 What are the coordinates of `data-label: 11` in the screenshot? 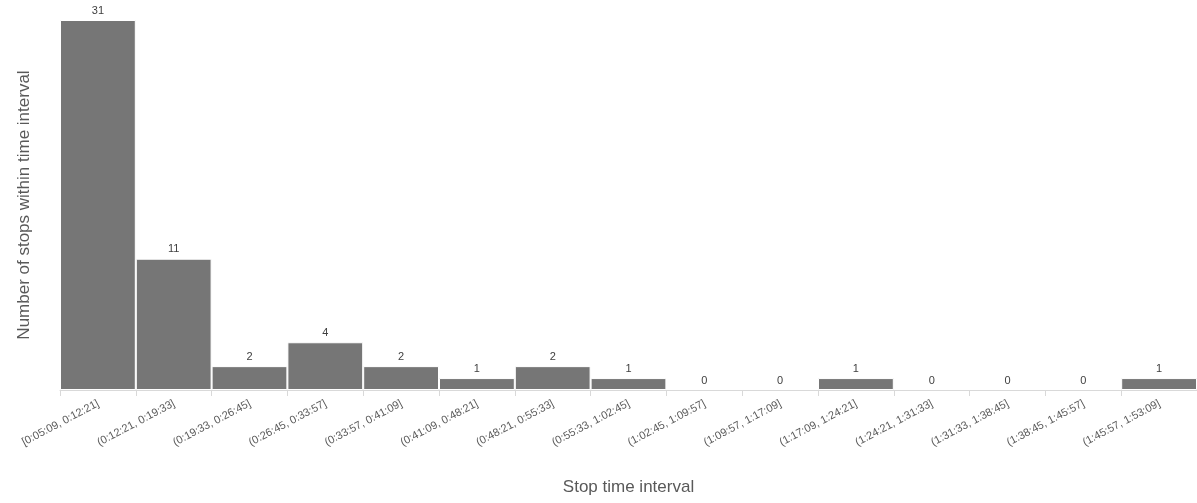 It's located at (173, 248).